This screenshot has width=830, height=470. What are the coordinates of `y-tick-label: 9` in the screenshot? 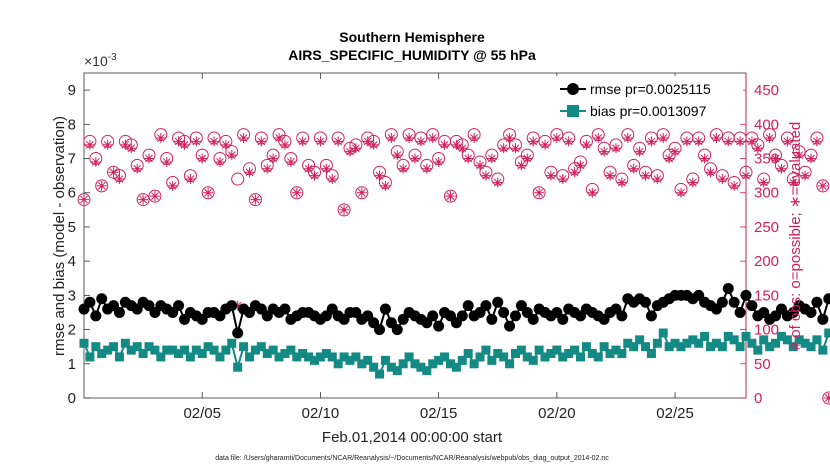 It's located at (72, 90).